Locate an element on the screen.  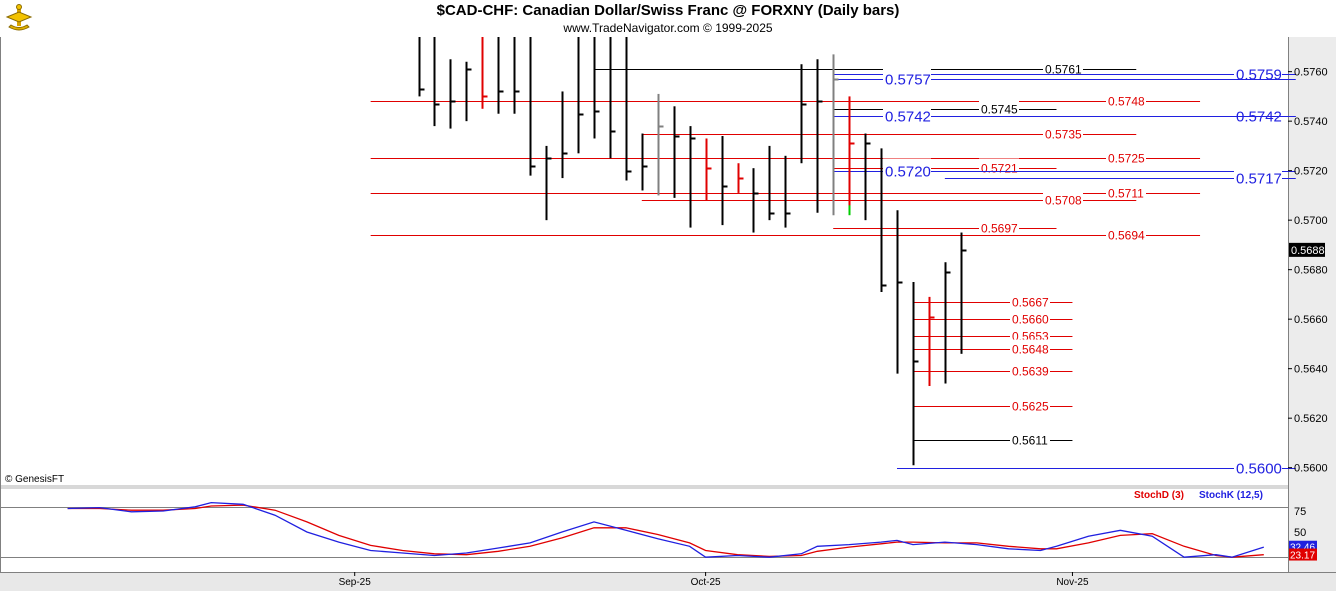
level-label-10: 0.5720 is located at coordinates (908, 172).